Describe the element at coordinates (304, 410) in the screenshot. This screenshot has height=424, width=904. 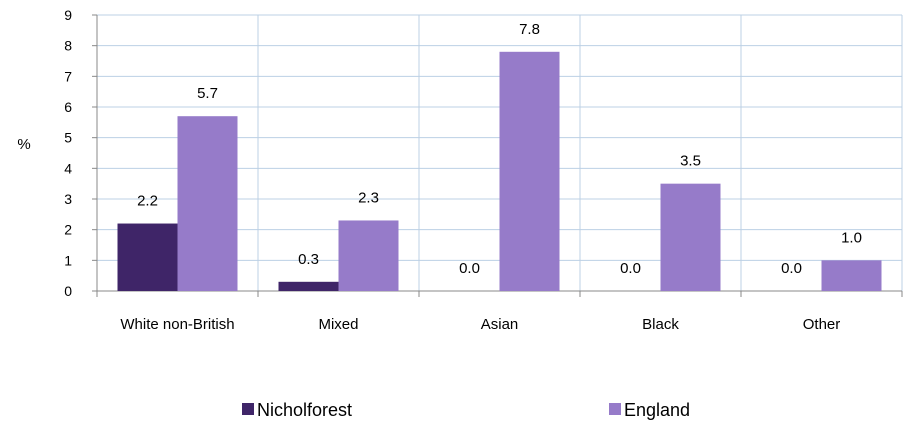
I see `legend-label: Nicholforest` at that location.